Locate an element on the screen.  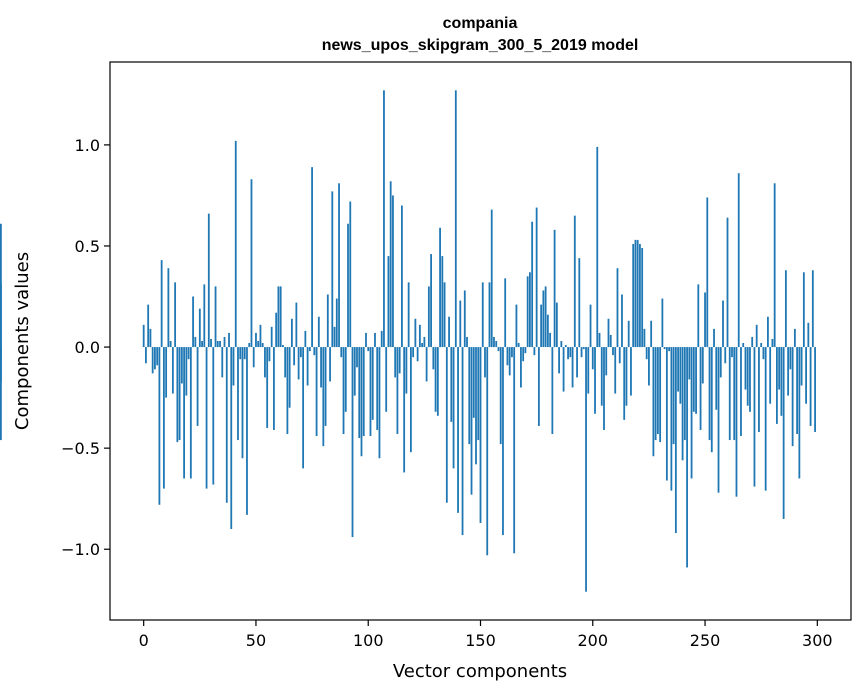
y-axis-label: Components values is located at coordinates (22, 341).